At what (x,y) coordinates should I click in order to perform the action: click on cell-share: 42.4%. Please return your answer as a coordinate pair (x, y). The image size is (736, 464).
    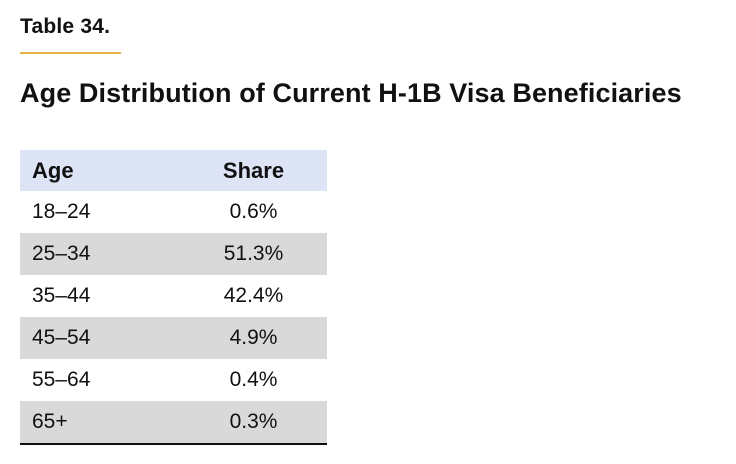
    Looking at the image, I should click on (253, 295).